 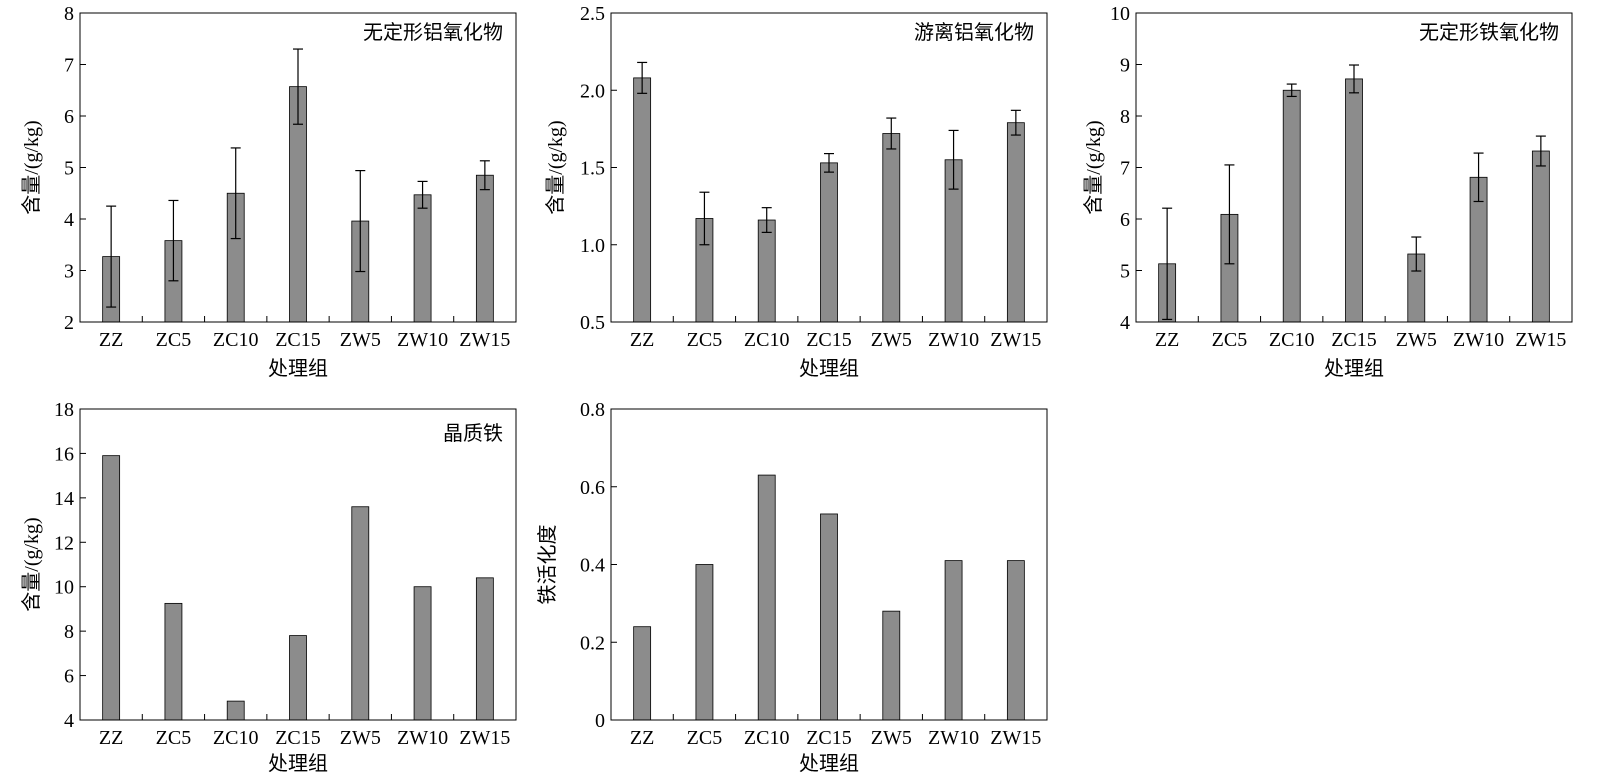 What do you see at coordinates (1292, 340) in the screenshot?
I see `panel-3-x-tick-label: ZC10` at bounding box center [1292, 340].